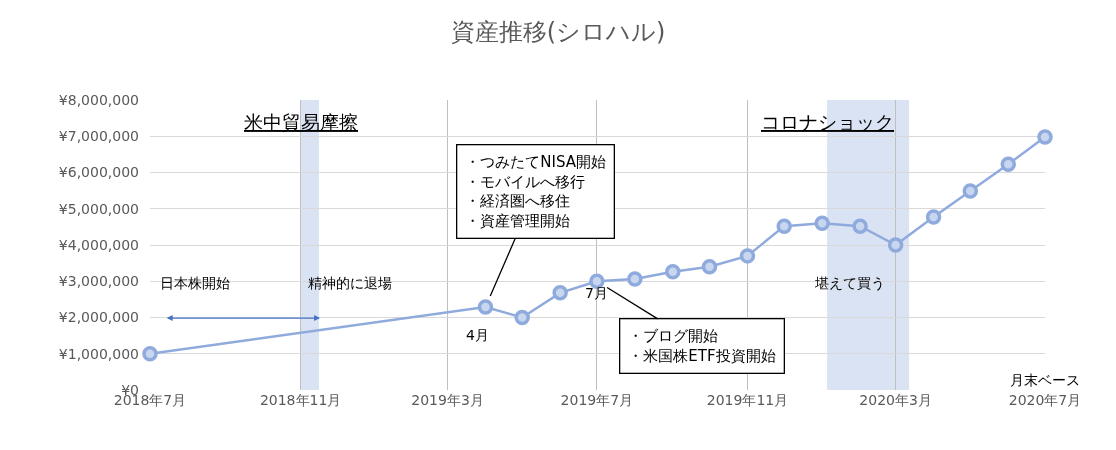 This screenshot has height=450, width=1116. I want to click on band-label: コロナショック, so click(827, 122).